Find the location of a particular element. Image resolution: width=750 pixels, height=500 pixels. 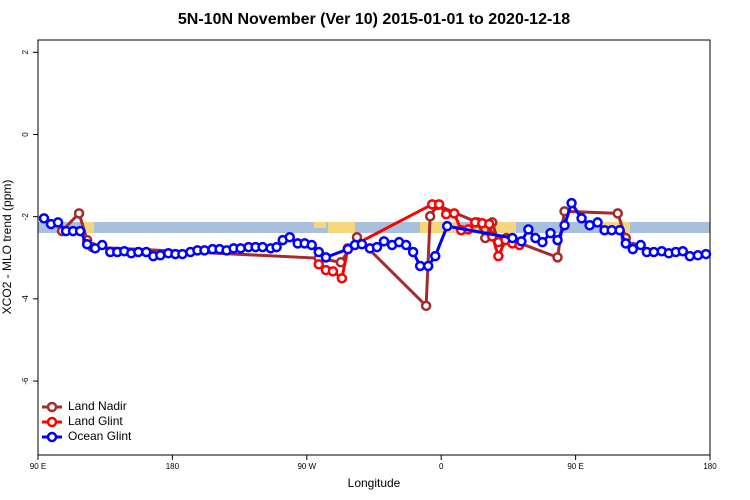

legend-label: Ocean Glint is located at coordinates (100, 436).